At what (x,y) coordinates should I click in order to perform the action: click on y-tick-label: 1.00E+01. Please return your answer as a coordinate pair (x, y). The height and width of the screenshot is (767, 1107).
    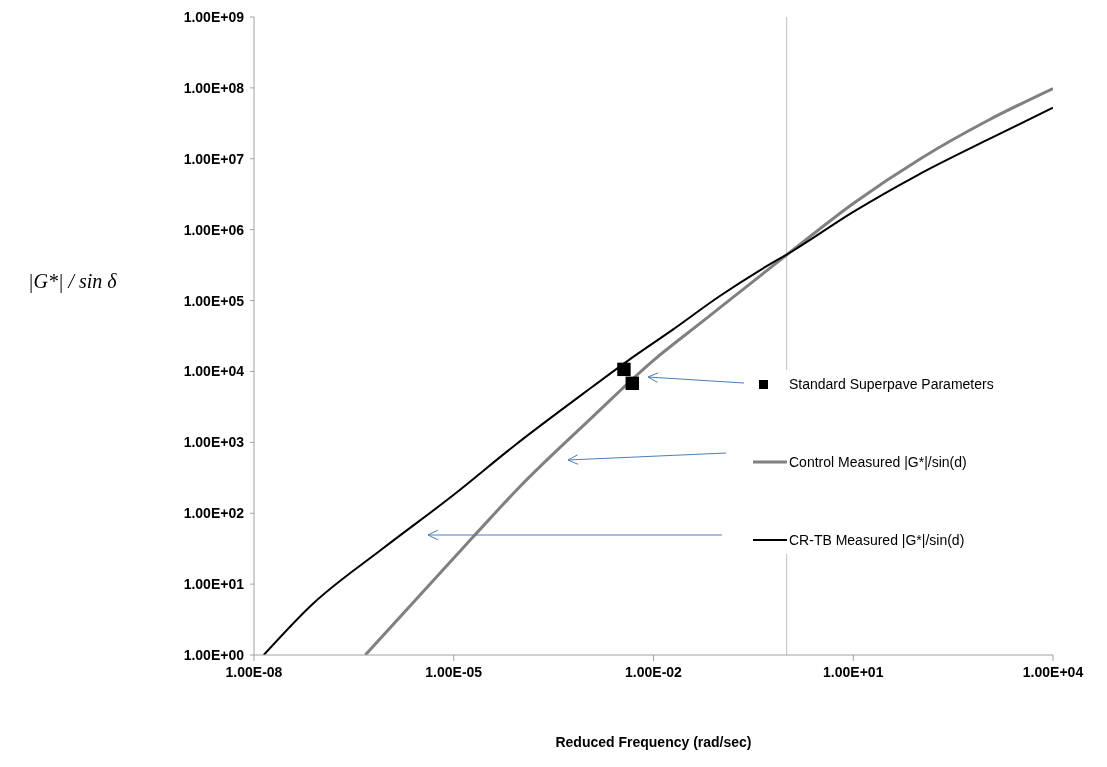
    Looking at the image, I should click on (214, 584).